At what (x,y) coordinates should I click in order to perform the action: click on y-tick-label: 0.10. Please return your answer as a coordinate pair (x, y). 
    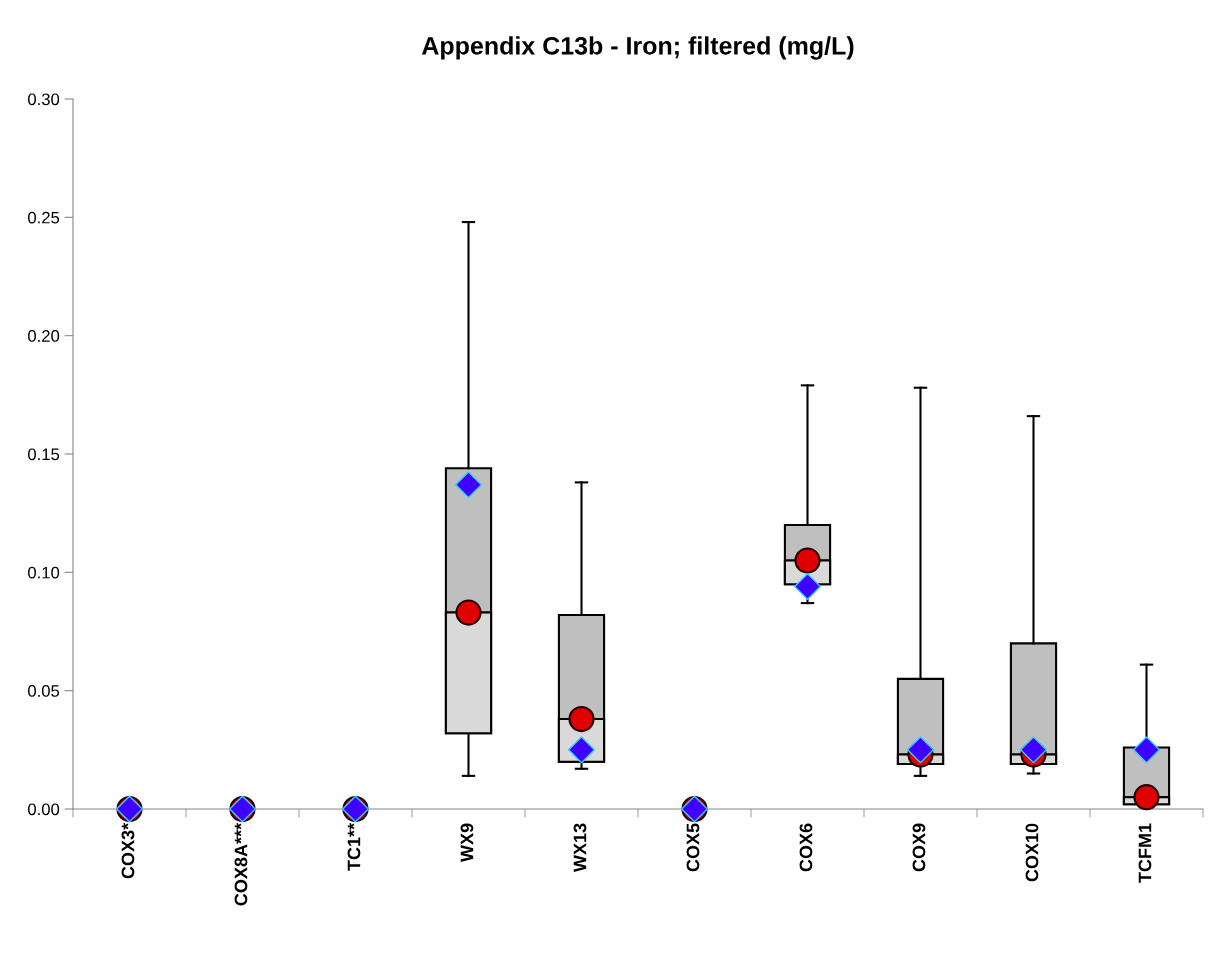
    Looking at the image, I should click on (44, 572).